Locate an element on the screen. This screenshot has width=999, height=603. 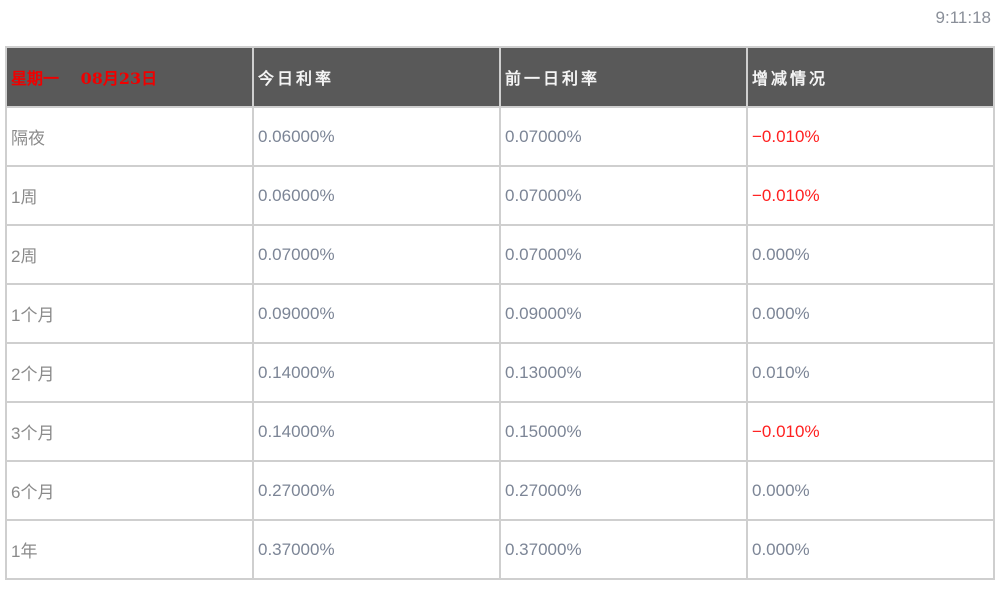
term-cell: 1周 is located at coordinates (129, 195).